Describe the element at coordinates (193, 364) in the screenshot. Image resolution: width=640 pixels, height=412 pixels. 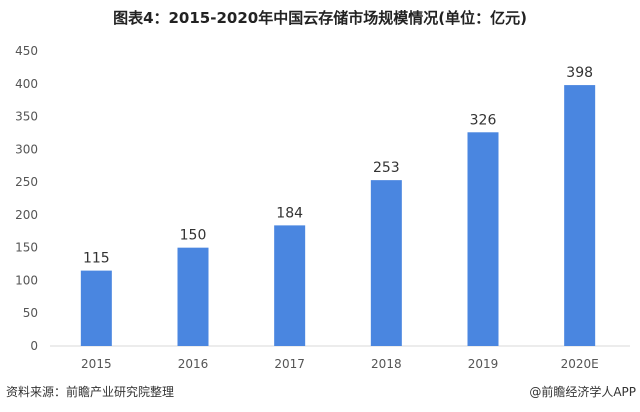
I see `x-tick-label: 2016` at that location.